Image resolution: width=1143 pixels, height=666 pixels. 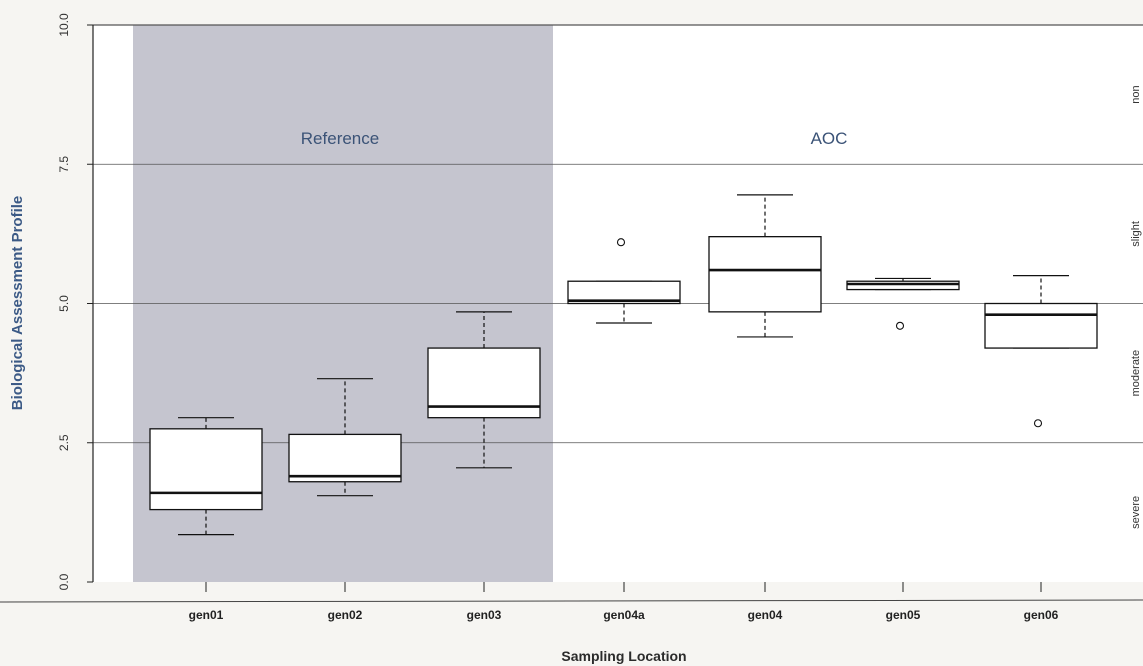 I want to click on box-iqr-gen02, so click(x=345, y=458).